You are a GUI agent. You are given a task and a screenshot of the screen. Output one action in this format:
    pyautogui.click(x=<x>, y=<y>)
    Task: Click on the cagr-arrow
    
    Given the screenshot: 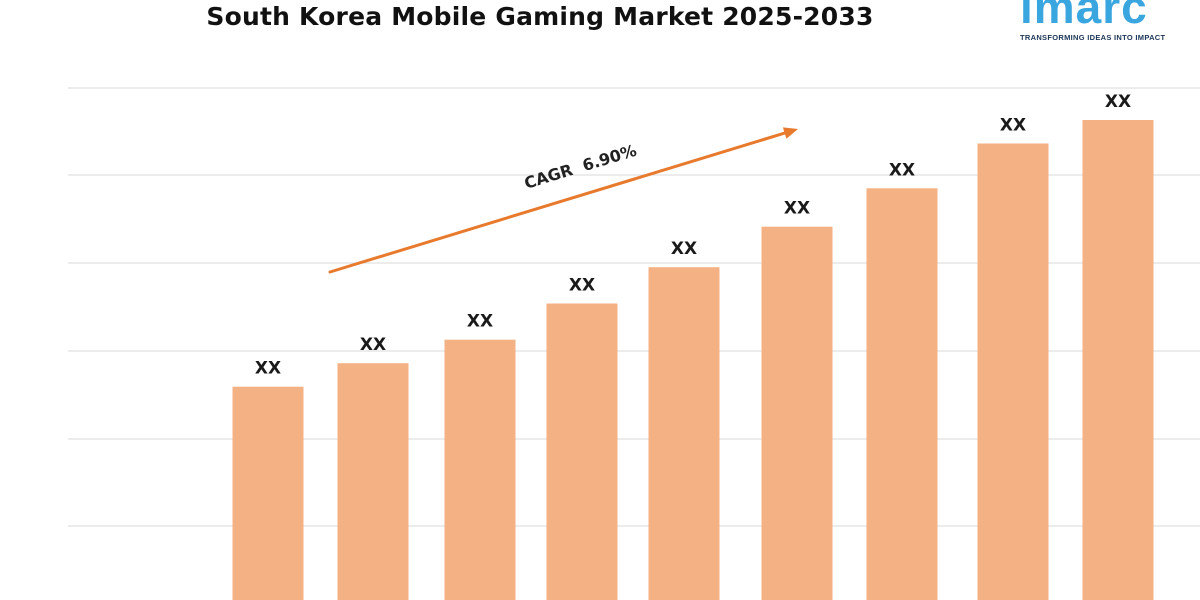 What is the action you would take?
    pyautogui.click(x=557, y=202)
    